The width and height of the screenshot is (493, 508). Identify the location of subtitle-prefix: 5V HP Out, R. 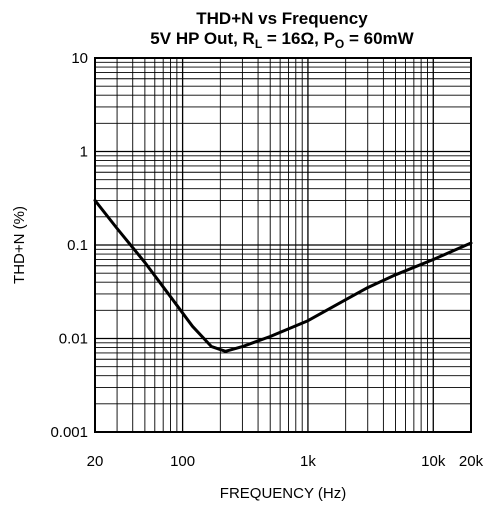
(202, 38).